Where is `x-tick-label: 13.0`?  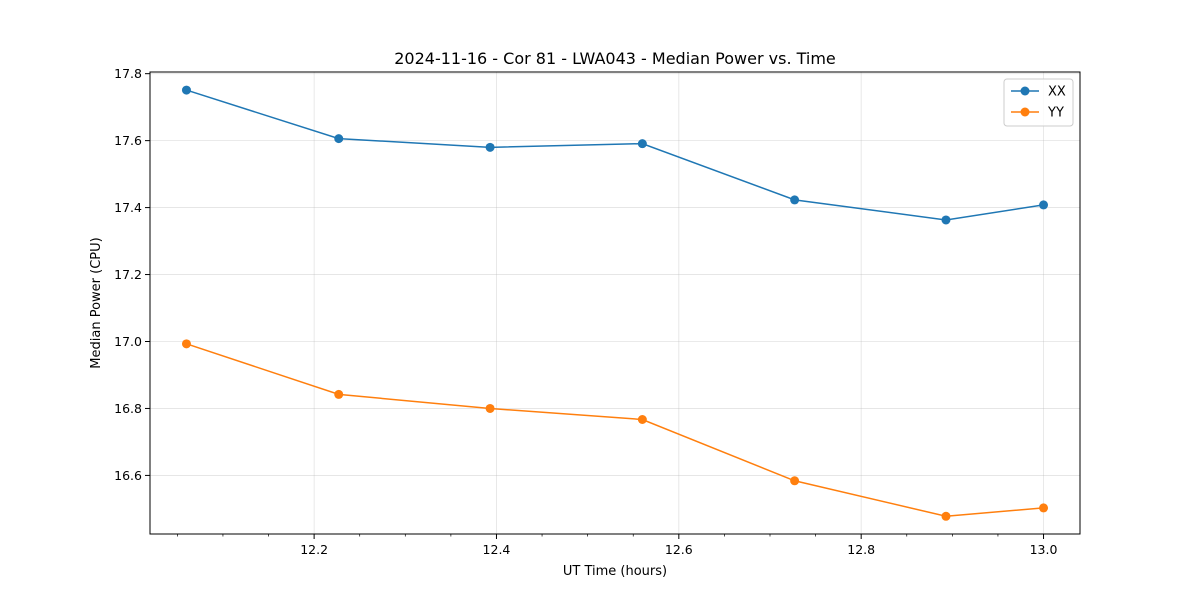
x-tick-label: 13.0 is located at coordinates (1044, 549).